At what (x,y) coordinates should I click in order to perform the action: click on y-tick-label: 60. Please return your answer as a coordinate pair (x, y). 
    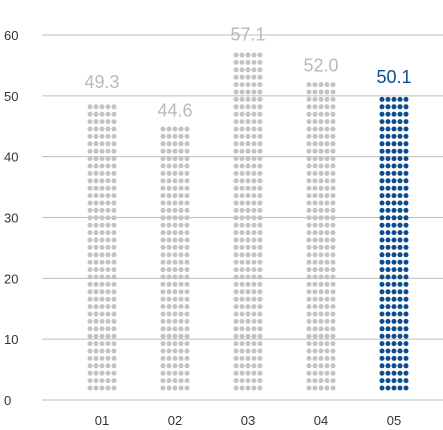
    Looking at the image, I should click on (11, 35).